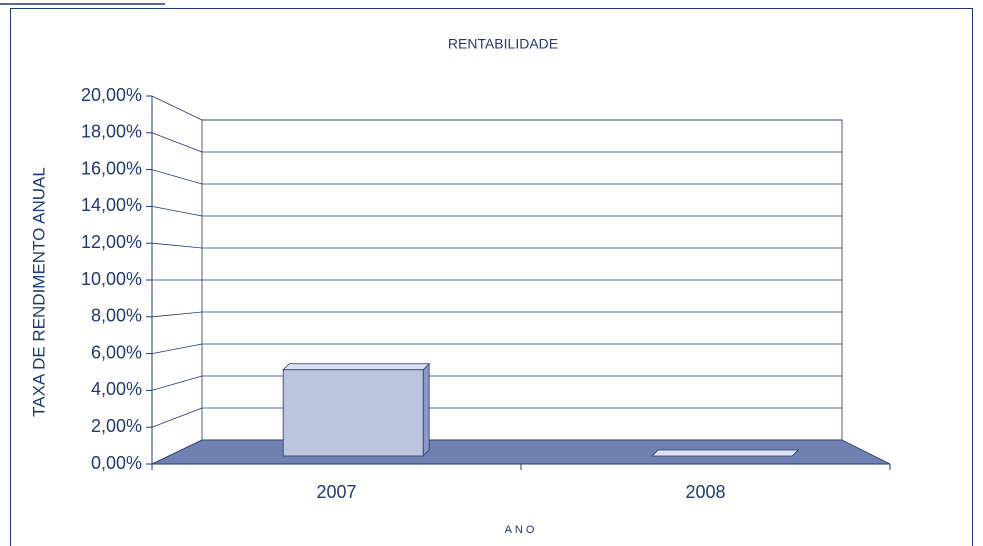 The image size is (983, 546). Describe the element at coordinates (116, 316) in the screenshot. I see `y-tick-label: 8,00%` at that location.